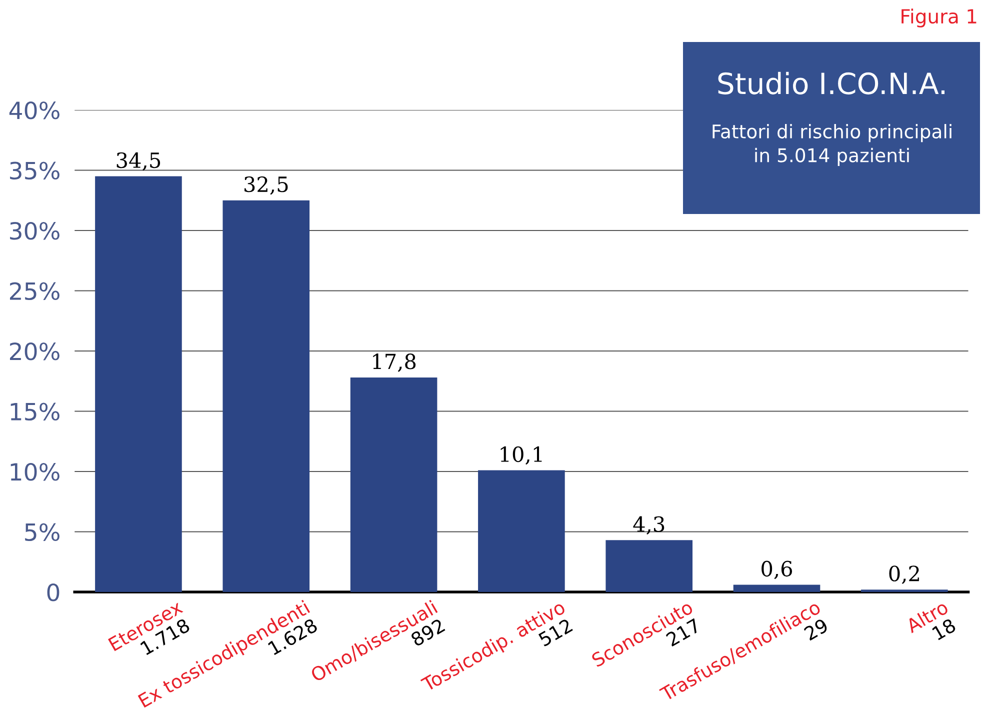 This screenshot has height=727, width=982. What do you see at coordinates (939, 18) in the screenshot?
I see `text: Figura 1` at bounding box center [939, 18].